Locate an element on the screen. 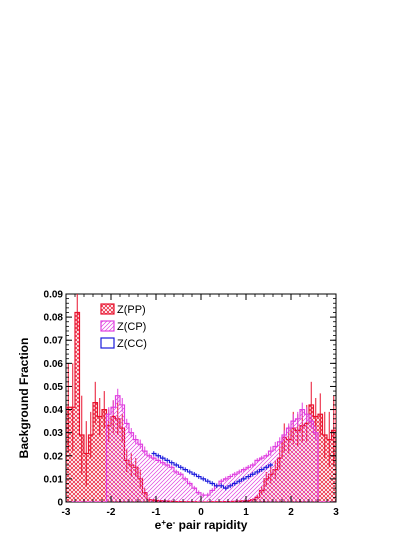 This screenshot has width=415, height=542. x-tick-label: -3 is located at coordinates (66, 512).